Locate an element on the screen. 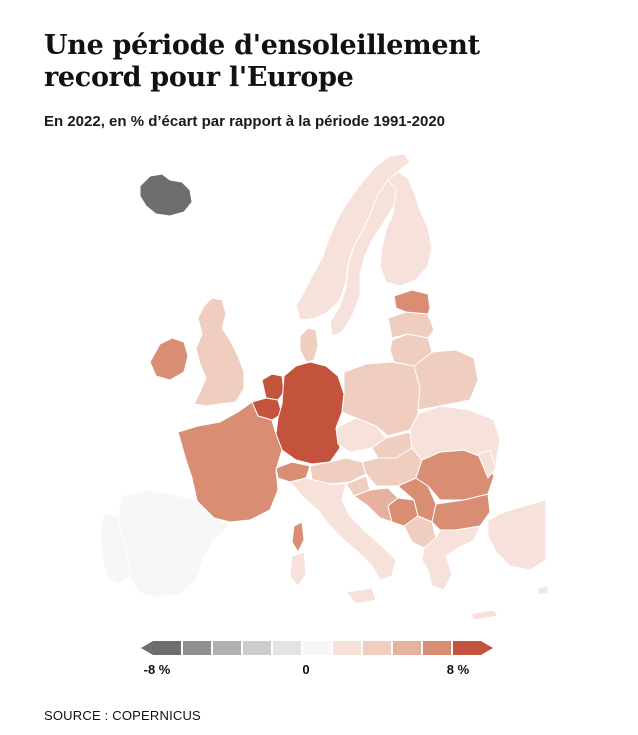 The image size is (638, 735). country-latvia is located at coordinates (411, 325).